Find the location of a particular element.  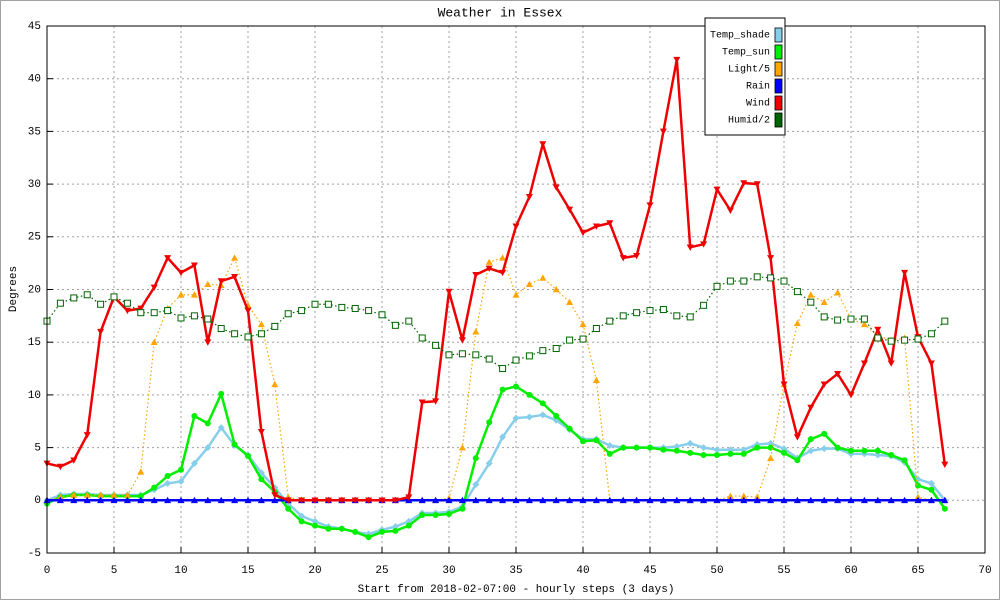

x-tick-label: 40 is located at coordinates (582, 571).